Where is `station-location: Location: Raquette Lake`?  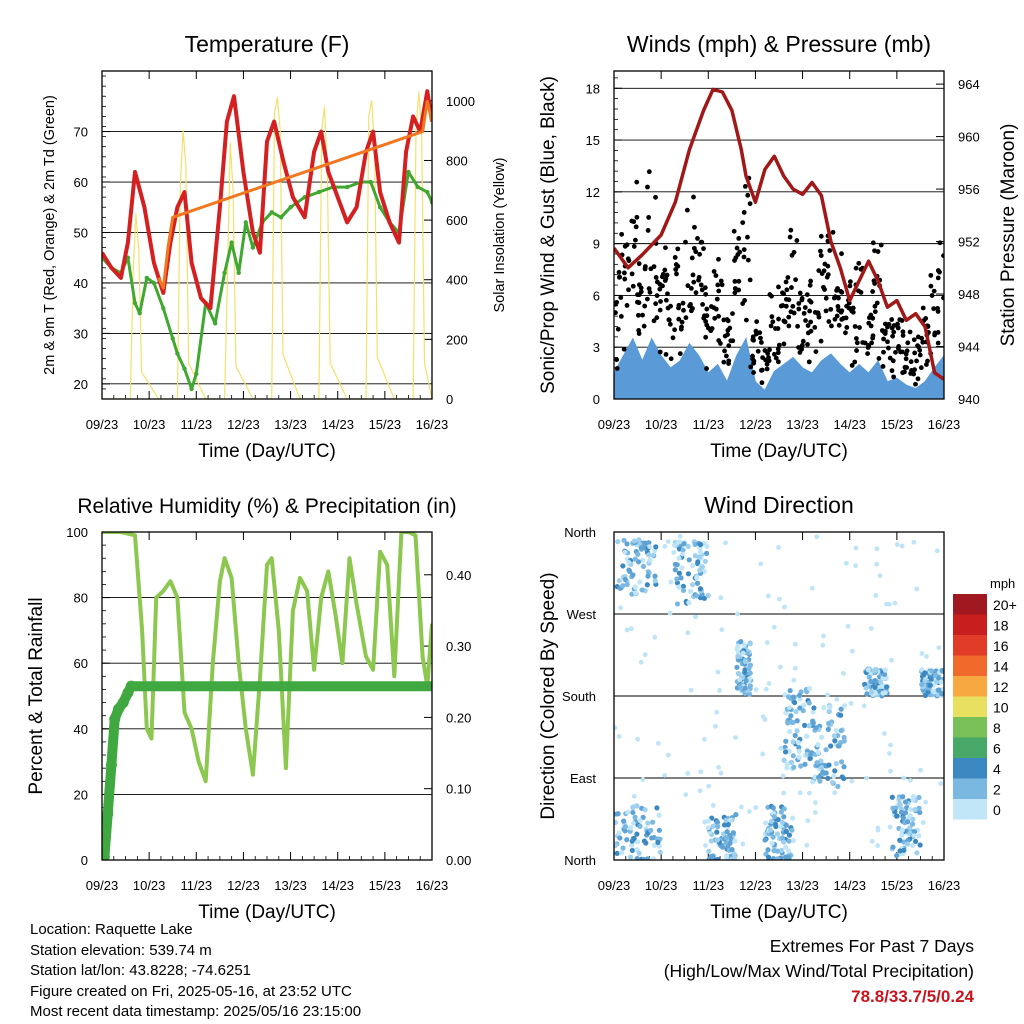 station-location: Location: Raquette Lake is located at coordinates (111, 929).